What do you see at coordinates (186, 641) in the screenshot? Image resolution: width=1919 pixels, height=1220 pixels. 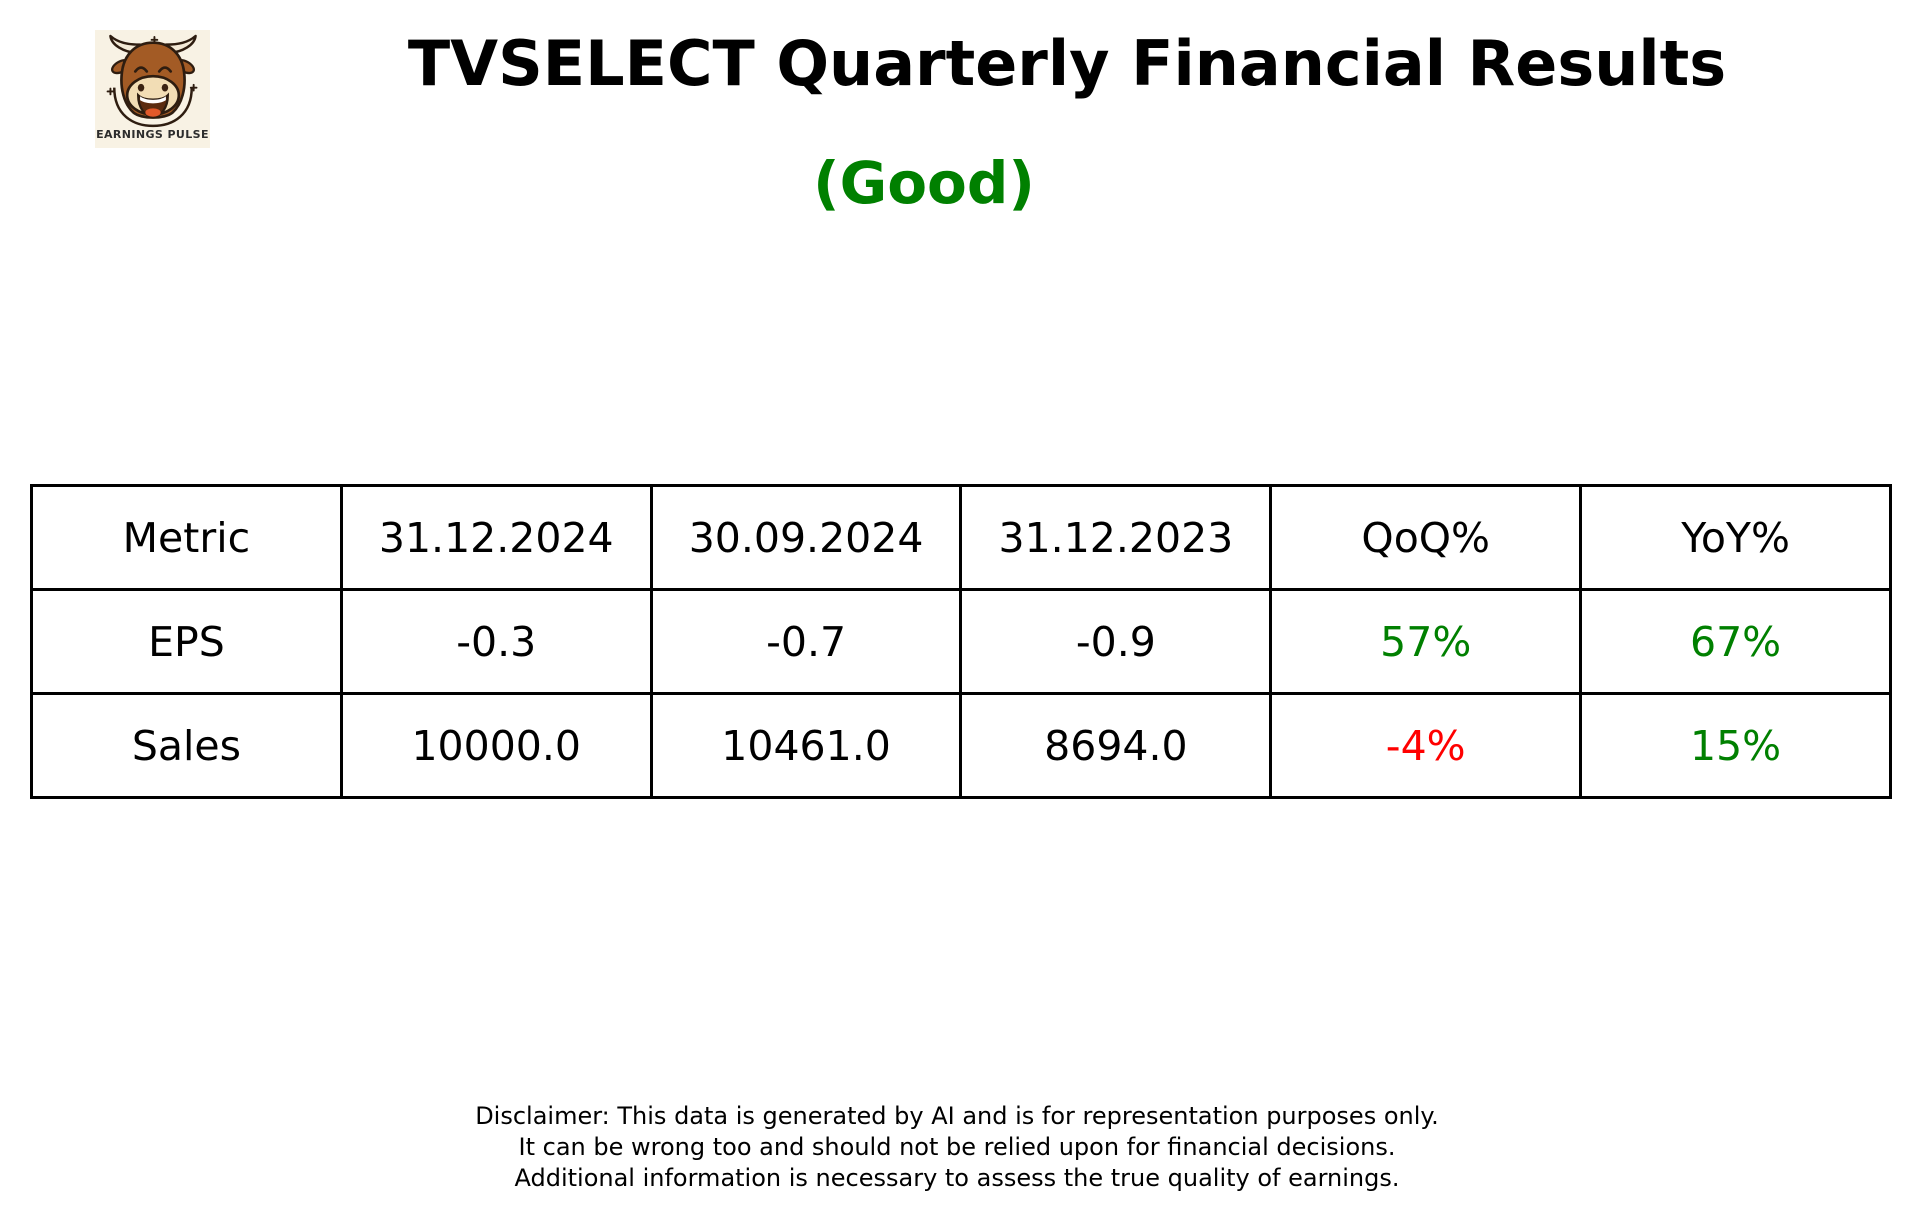 I see `eps-metric-cell: EPS` at bounding box center [186, 641].